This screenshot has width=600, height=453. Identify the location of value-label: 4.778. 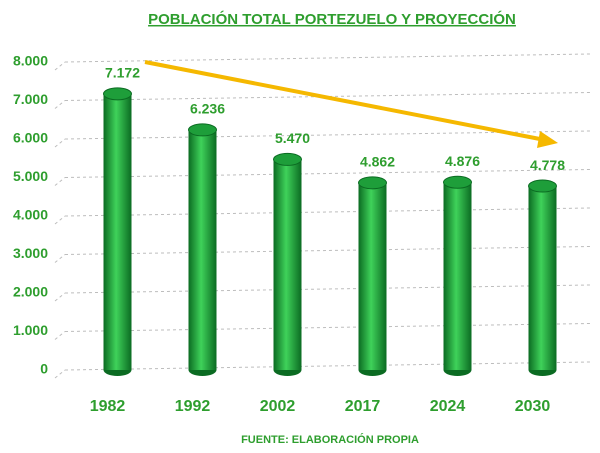
(547, 165).